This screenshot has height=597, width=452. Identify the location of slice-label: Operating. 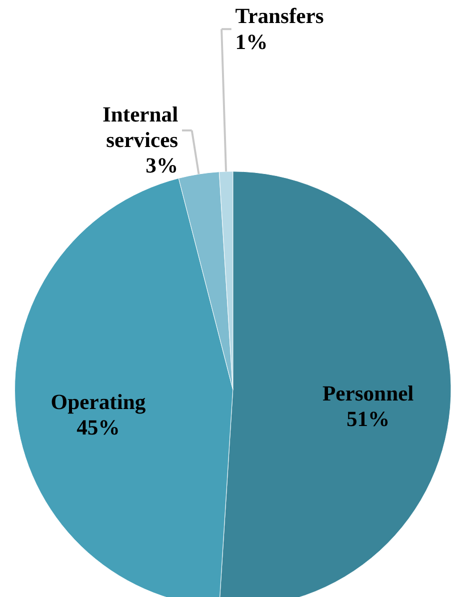
(98, 402).